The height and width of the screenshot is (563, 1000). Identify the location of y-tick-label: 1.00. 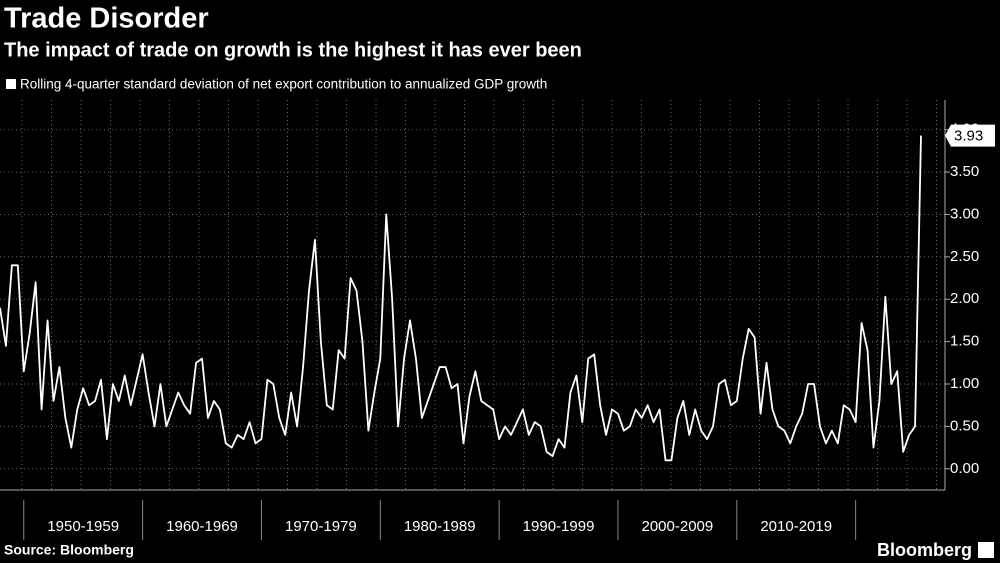
(964, 383).